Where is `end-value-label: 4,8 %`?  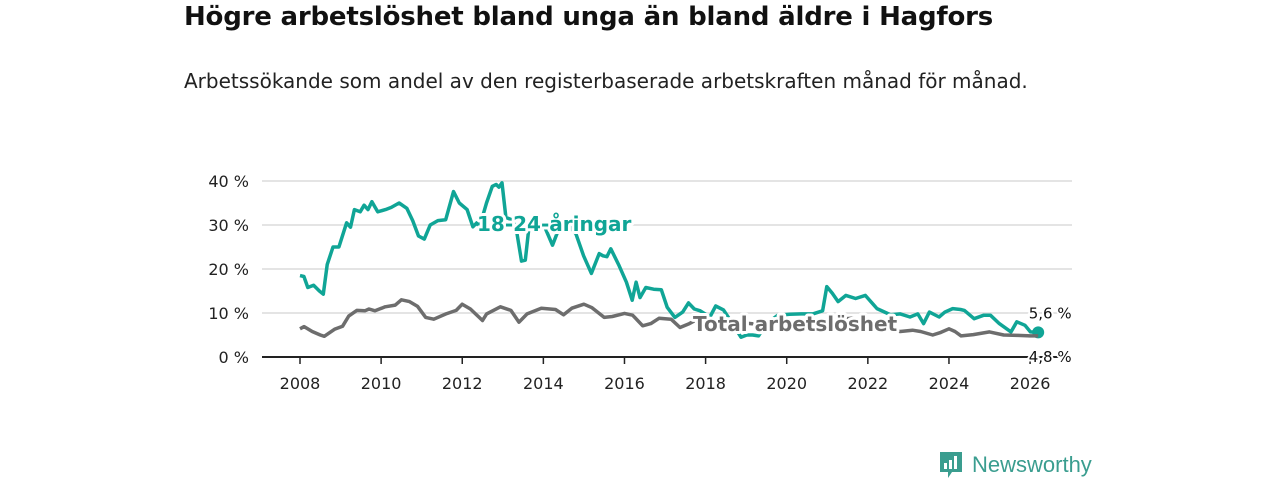
end-value-label: 4,8 % is located at coordinates (1050, 357).